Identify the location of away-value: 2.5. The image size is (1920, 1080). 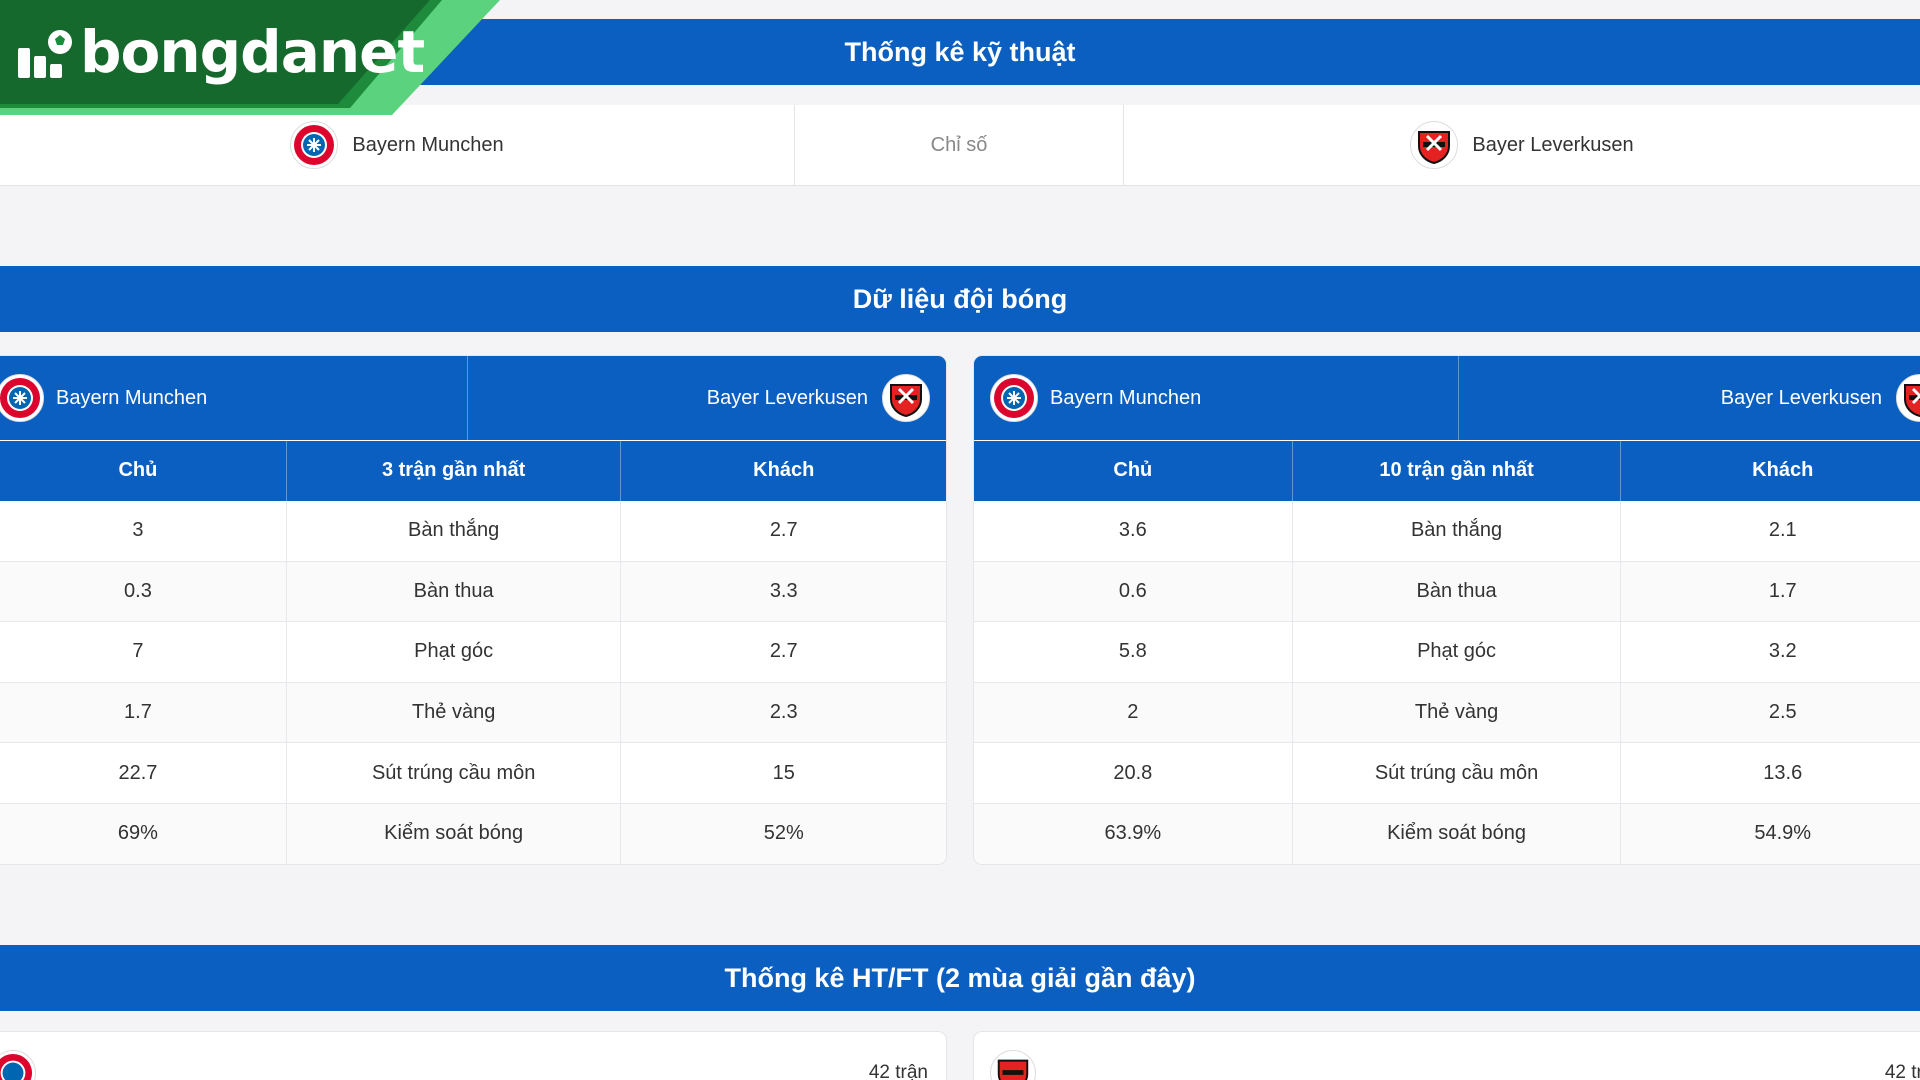
(1770, 713).